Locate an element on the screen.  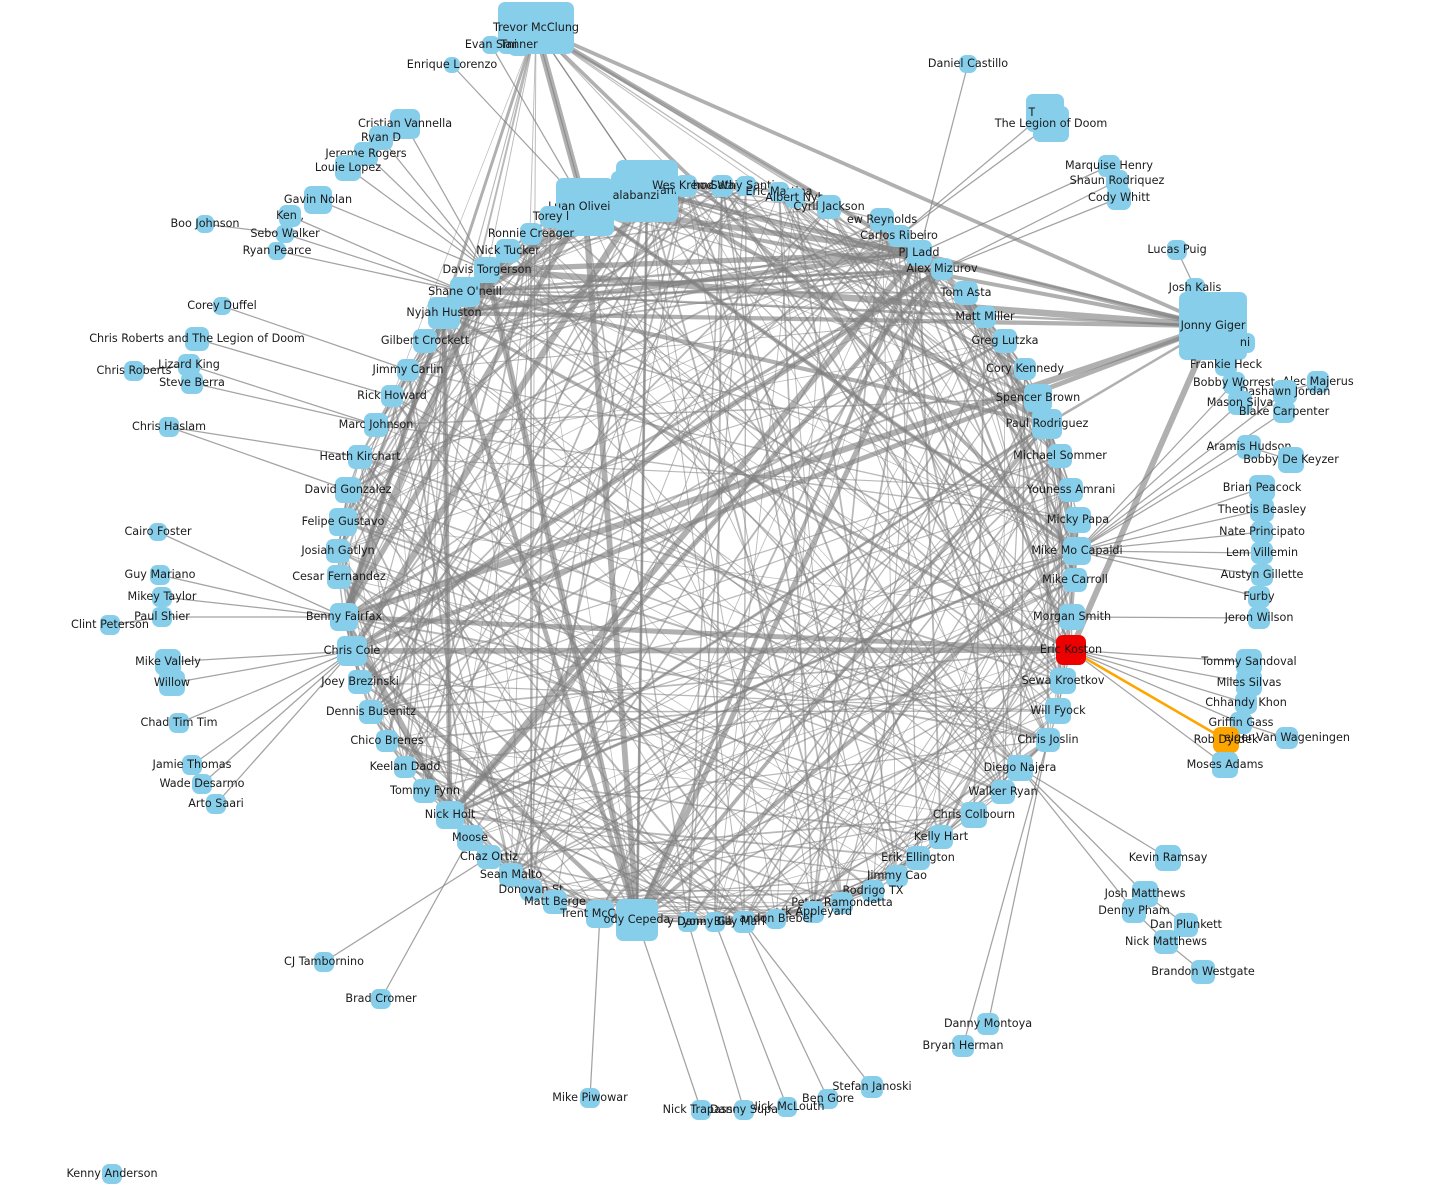
graph-node-pj-ladd is located at coordinates (919, 253).